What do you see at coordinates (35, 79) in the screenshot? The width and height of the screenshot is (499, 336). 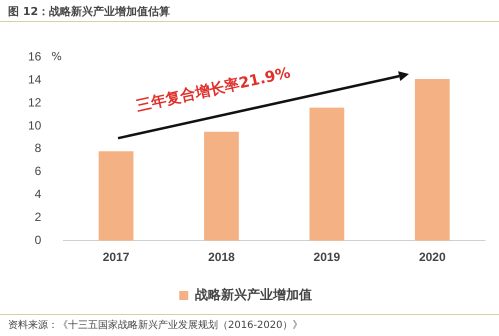 I see `y-tick-label: 14` at bounding box center [35, 79].